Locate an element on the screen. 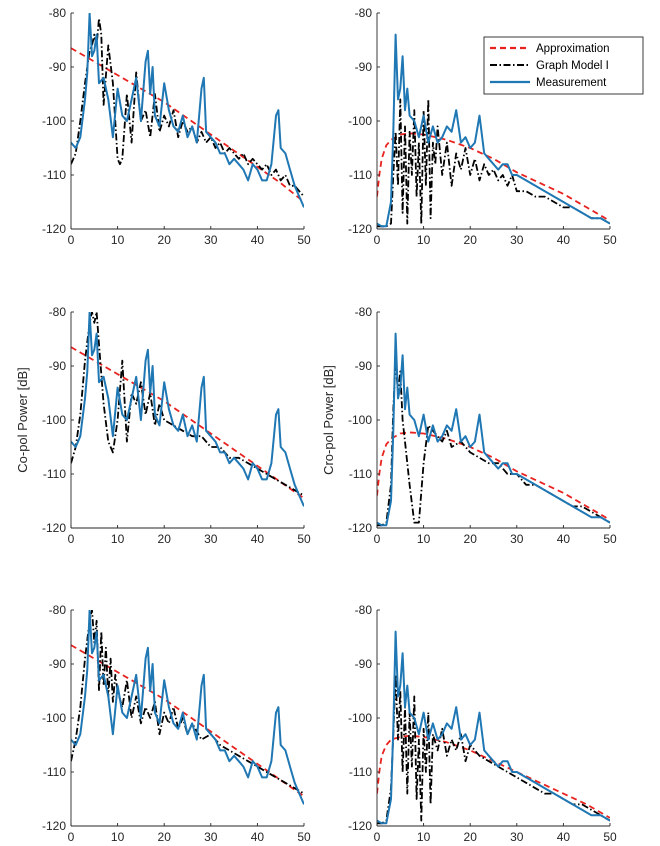  subplot-1-2: 0 10 20 30 40 50 -80 -90 -100 -110 -120 is located at coordinates (482, 126).